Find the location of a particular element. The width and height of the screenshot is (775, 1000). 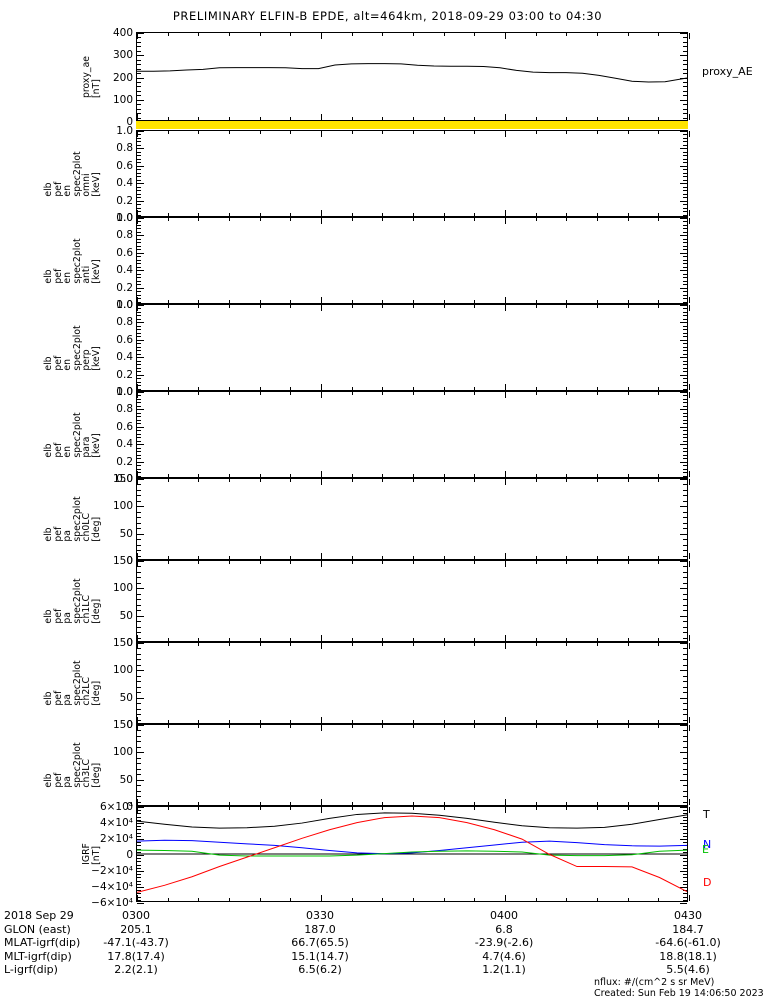

panel-proxy-ae: 400 300 200 100 0 is located at coordinates (401, 77).